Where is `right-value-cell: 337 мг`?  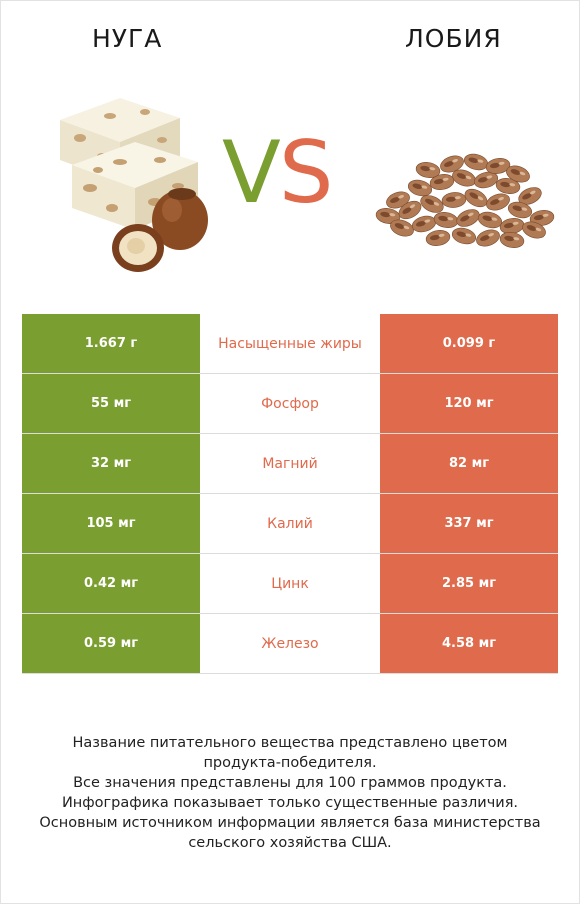
right-value-cell: 337 мг is located at coordinates (469, 523).